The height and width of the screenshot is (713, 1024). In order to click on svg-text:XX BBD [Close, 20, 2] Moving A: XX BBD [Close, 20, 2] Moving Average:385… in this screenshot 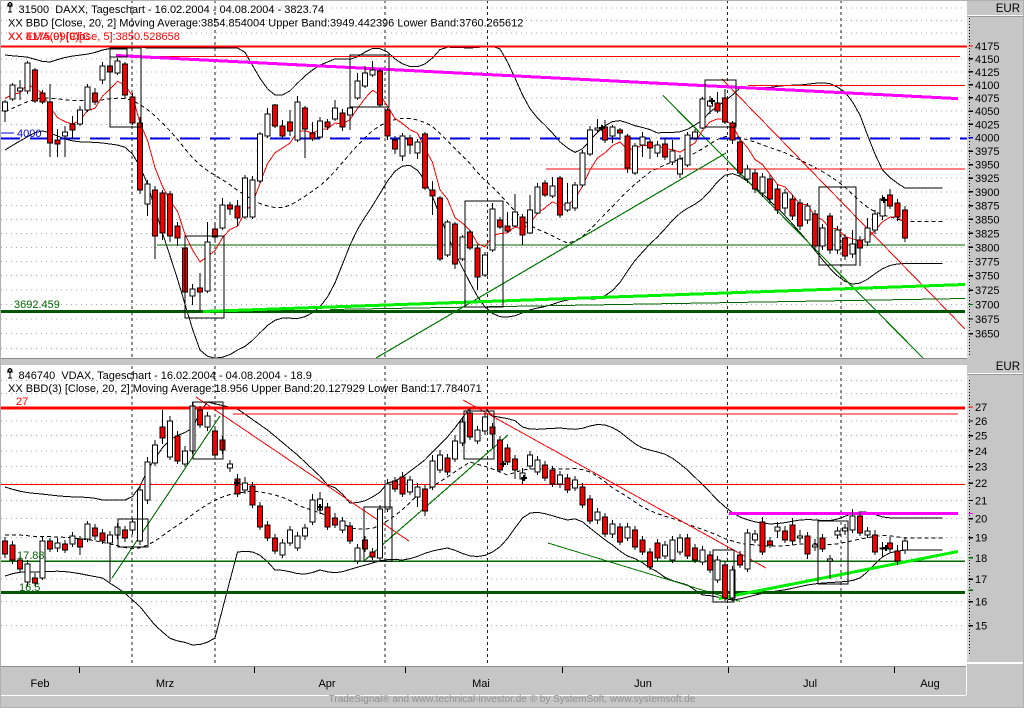, I will do `click(265, 24)`.